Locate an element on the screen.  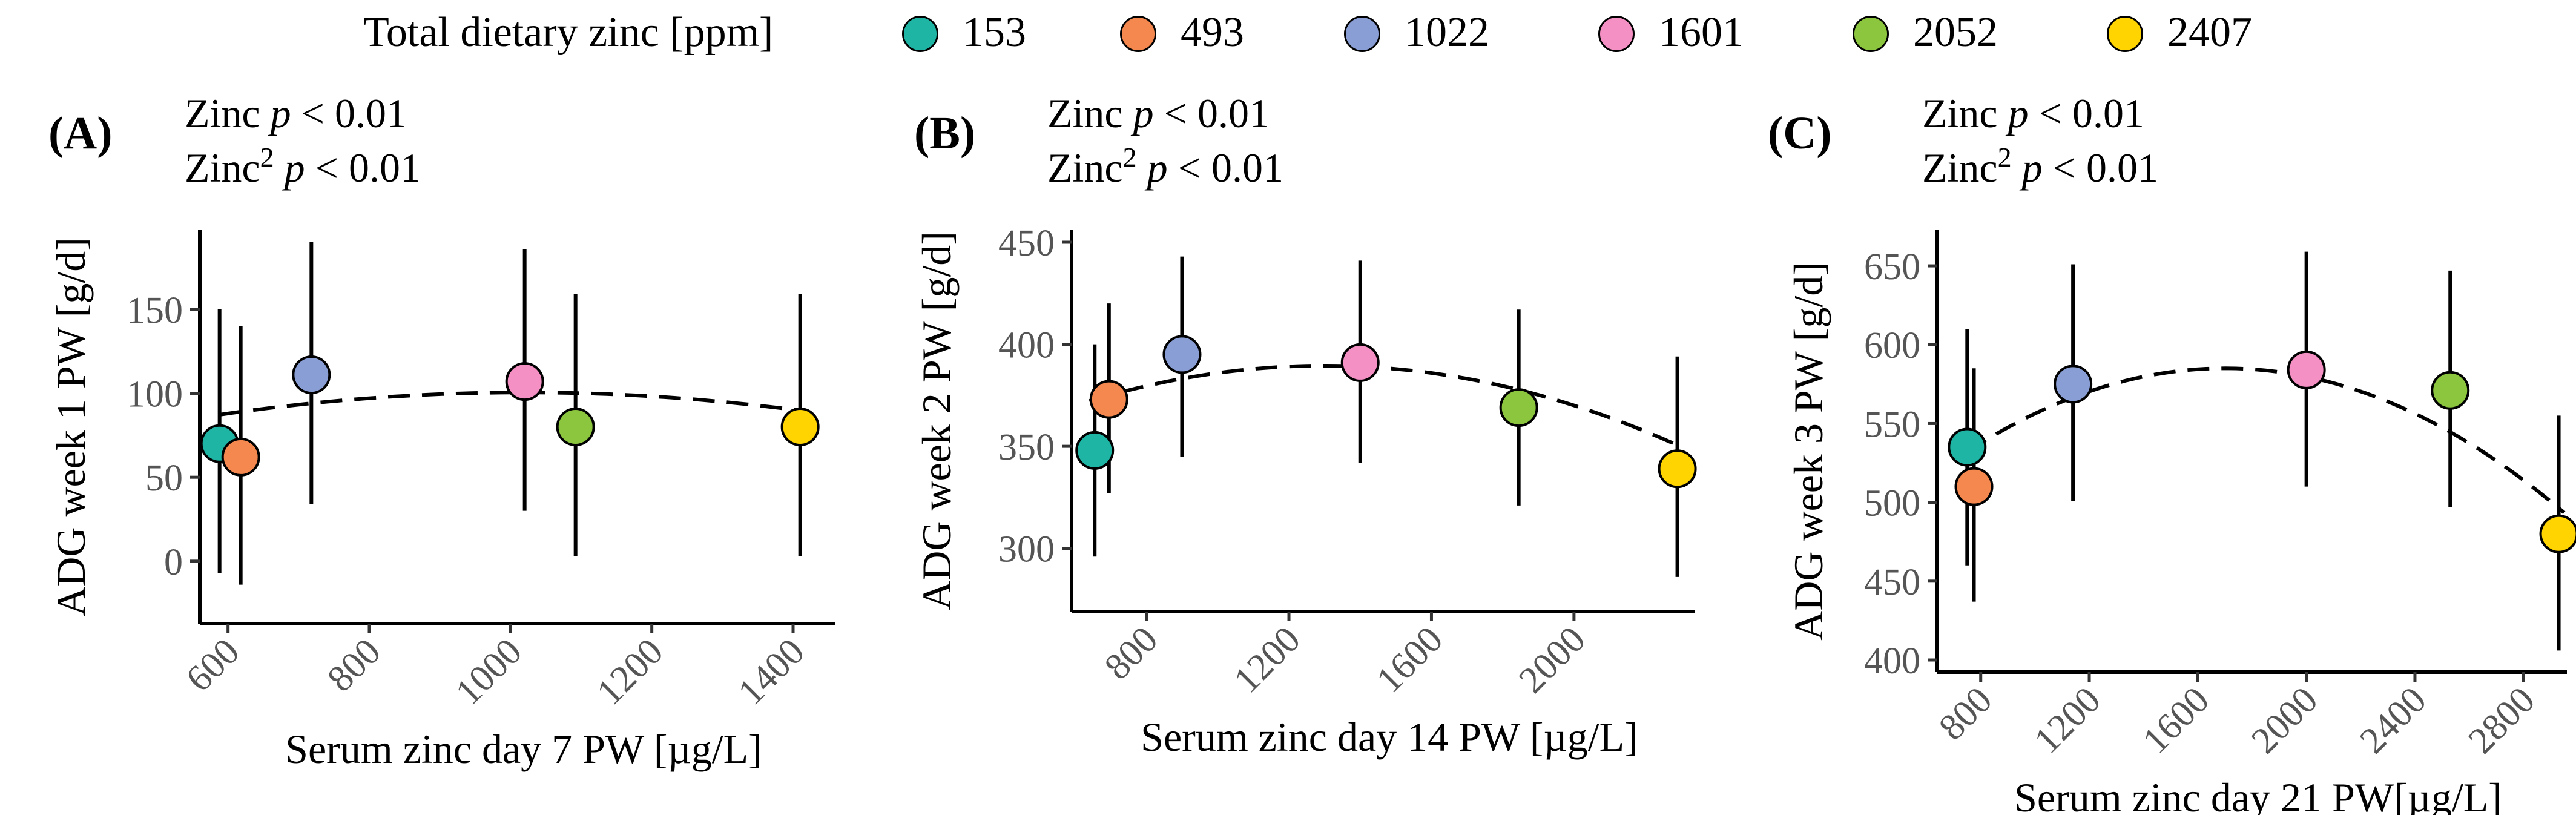
x-tick-label: 2400 is located at coordinates (2393, 720).